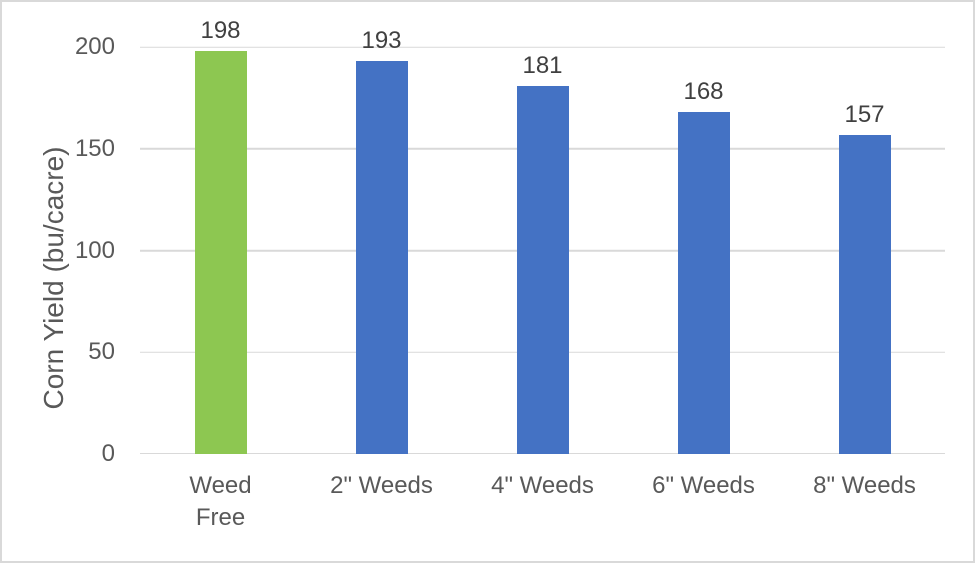 The width and height of the screenshot is (975, 563). I want to click on y-tick-label-150: 150, so click(94, 148).